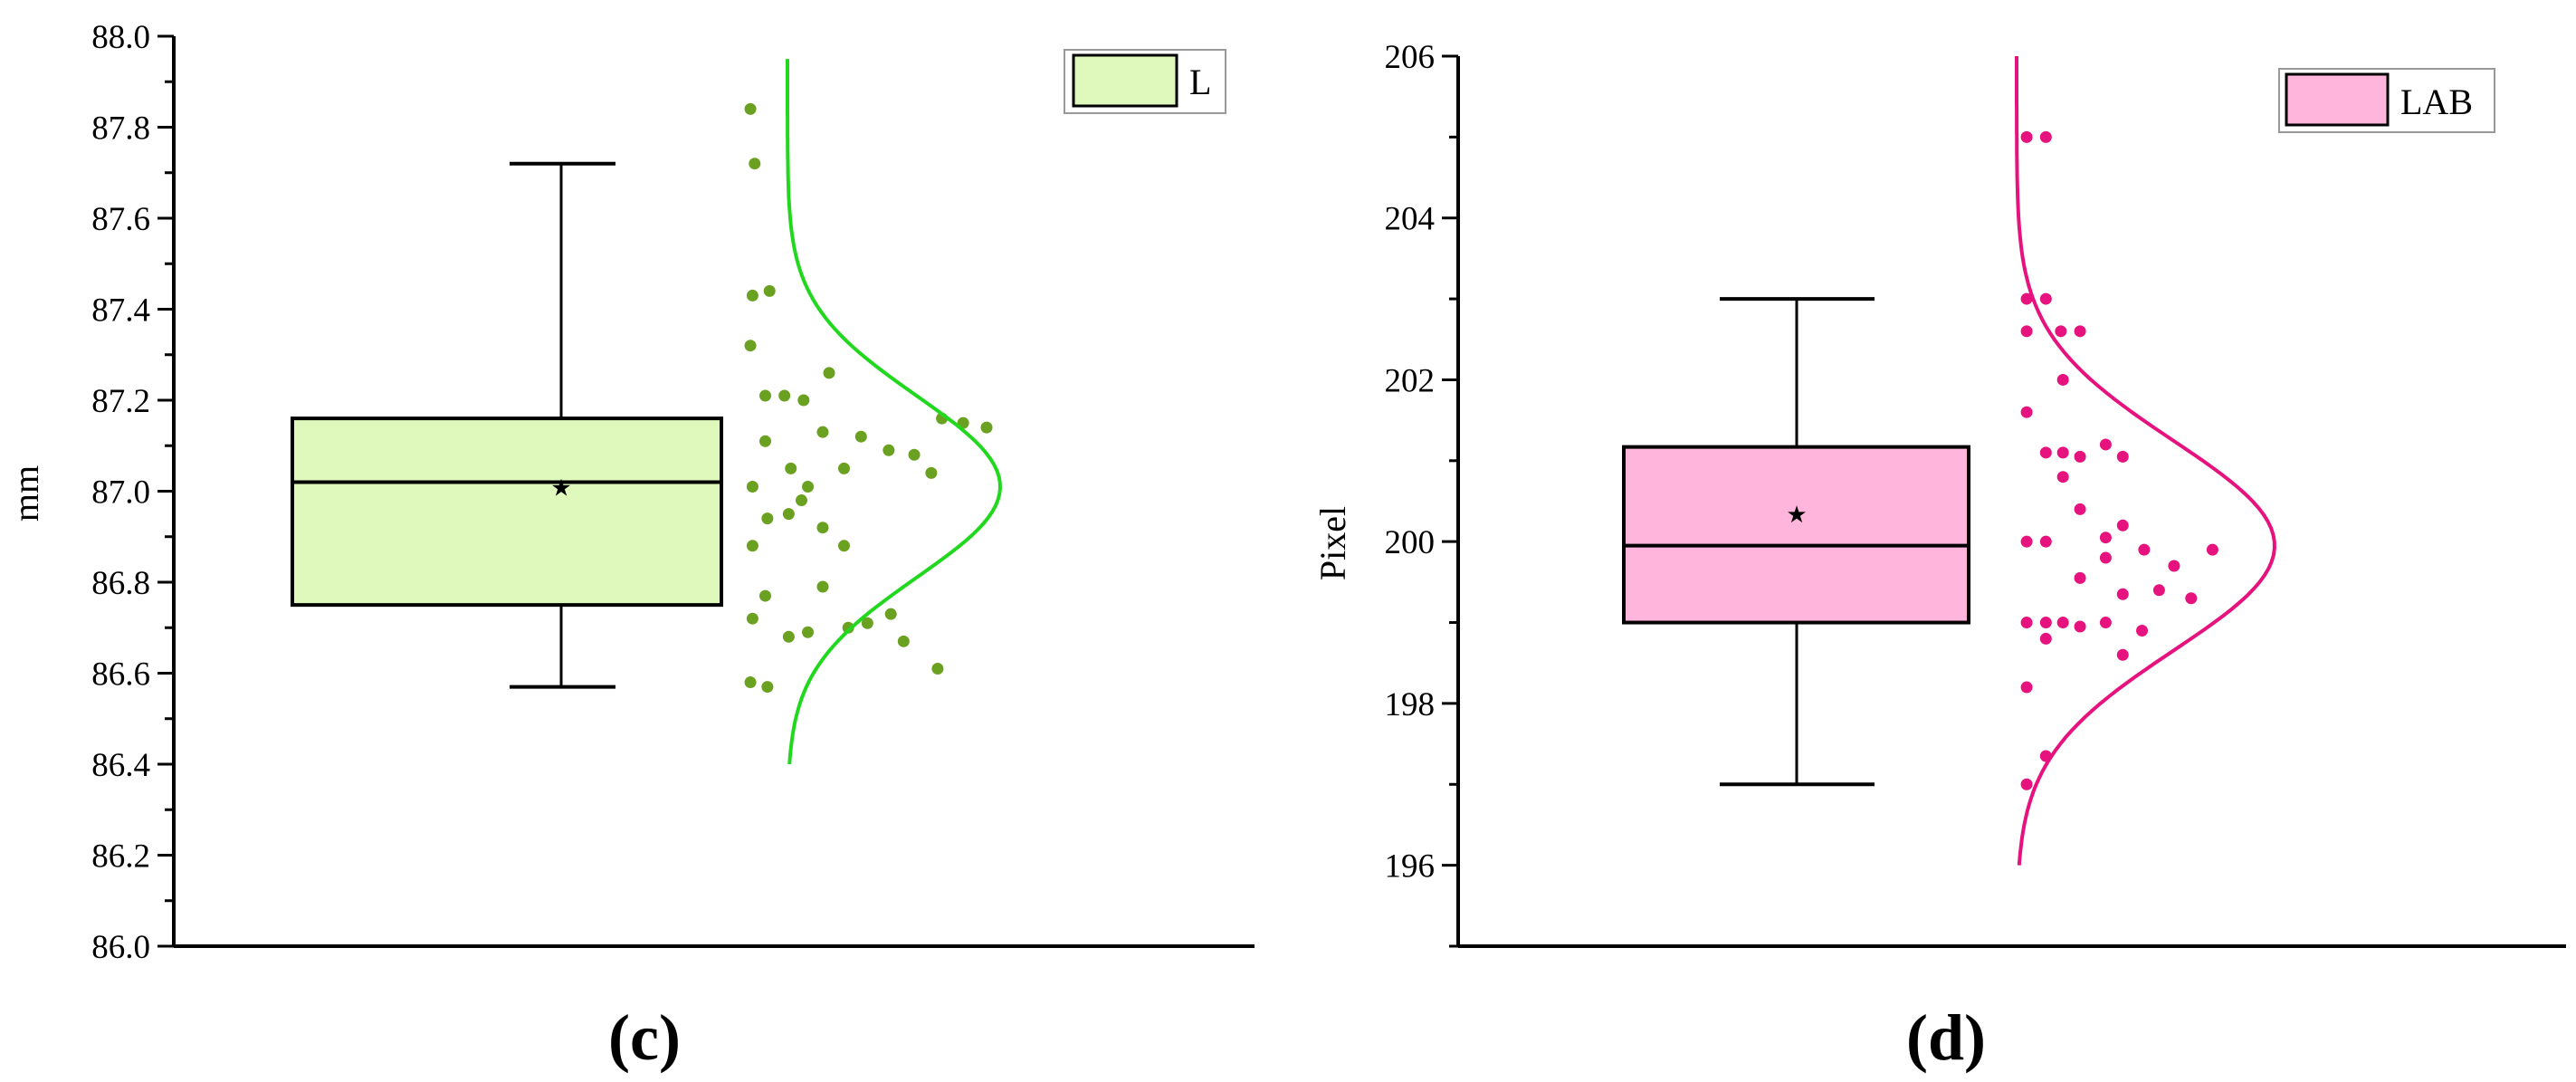  I want to click on legend-label-c: L, so click(1200, 82).